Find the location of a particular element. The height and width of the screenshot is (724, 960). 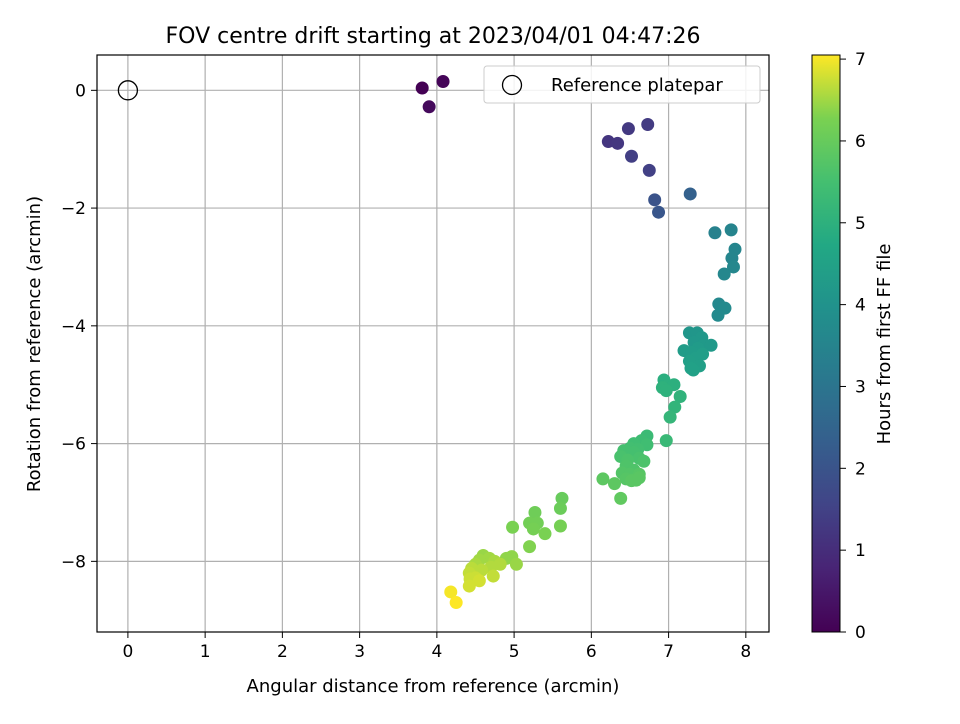

colorbar: 0 1 2 3 4 5 6 7 Hours from first FF file is located at coordinates (853, 346).